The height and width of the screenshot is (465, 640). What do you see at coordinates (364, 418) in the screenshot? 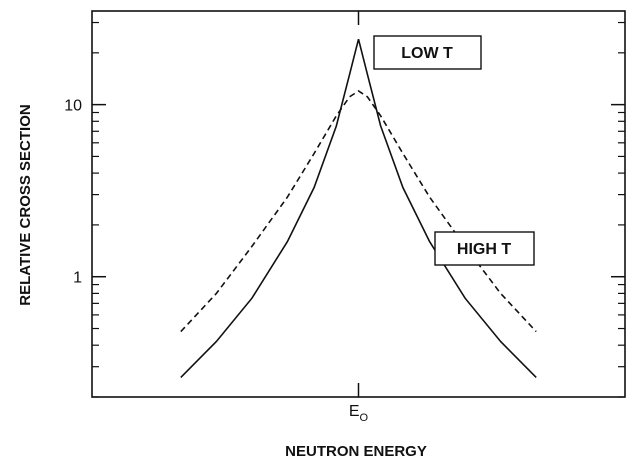
I see `x-tick-label-e0-sub: O` at bounding box center [364, 418].